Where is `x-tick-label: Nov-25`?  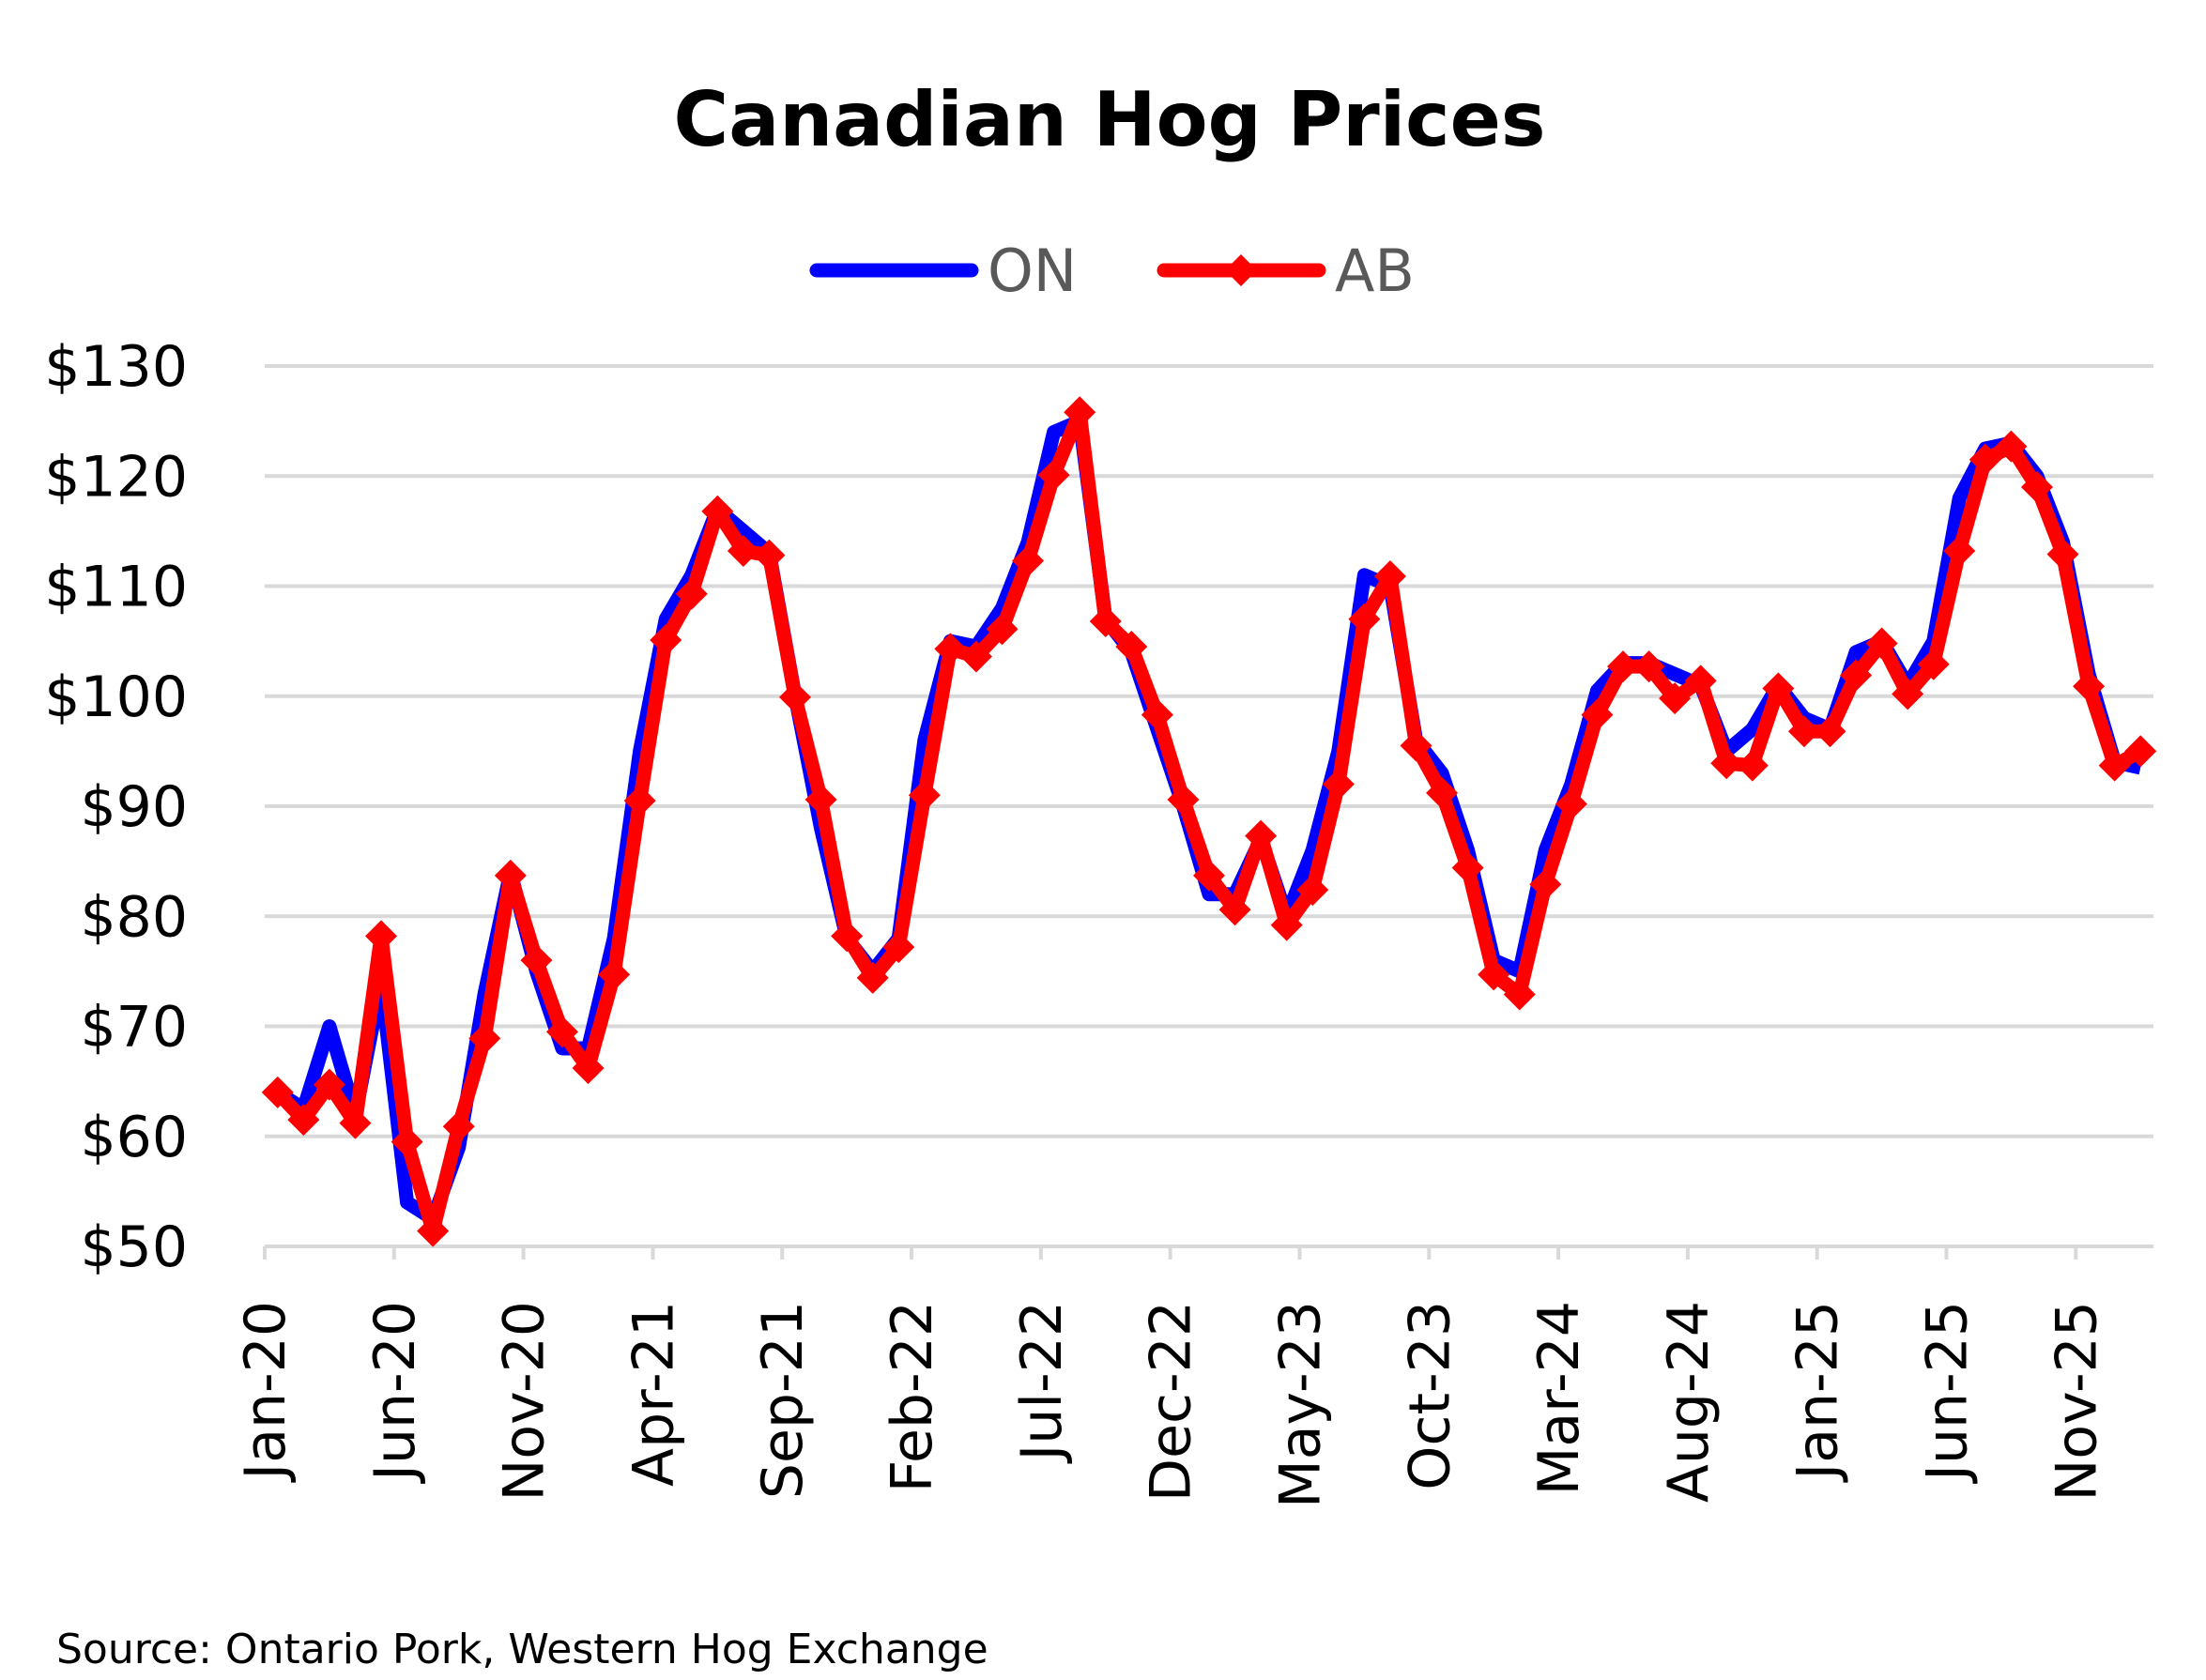
x-tick-label: Nov-25 is located at coordinates (2076, 1401).